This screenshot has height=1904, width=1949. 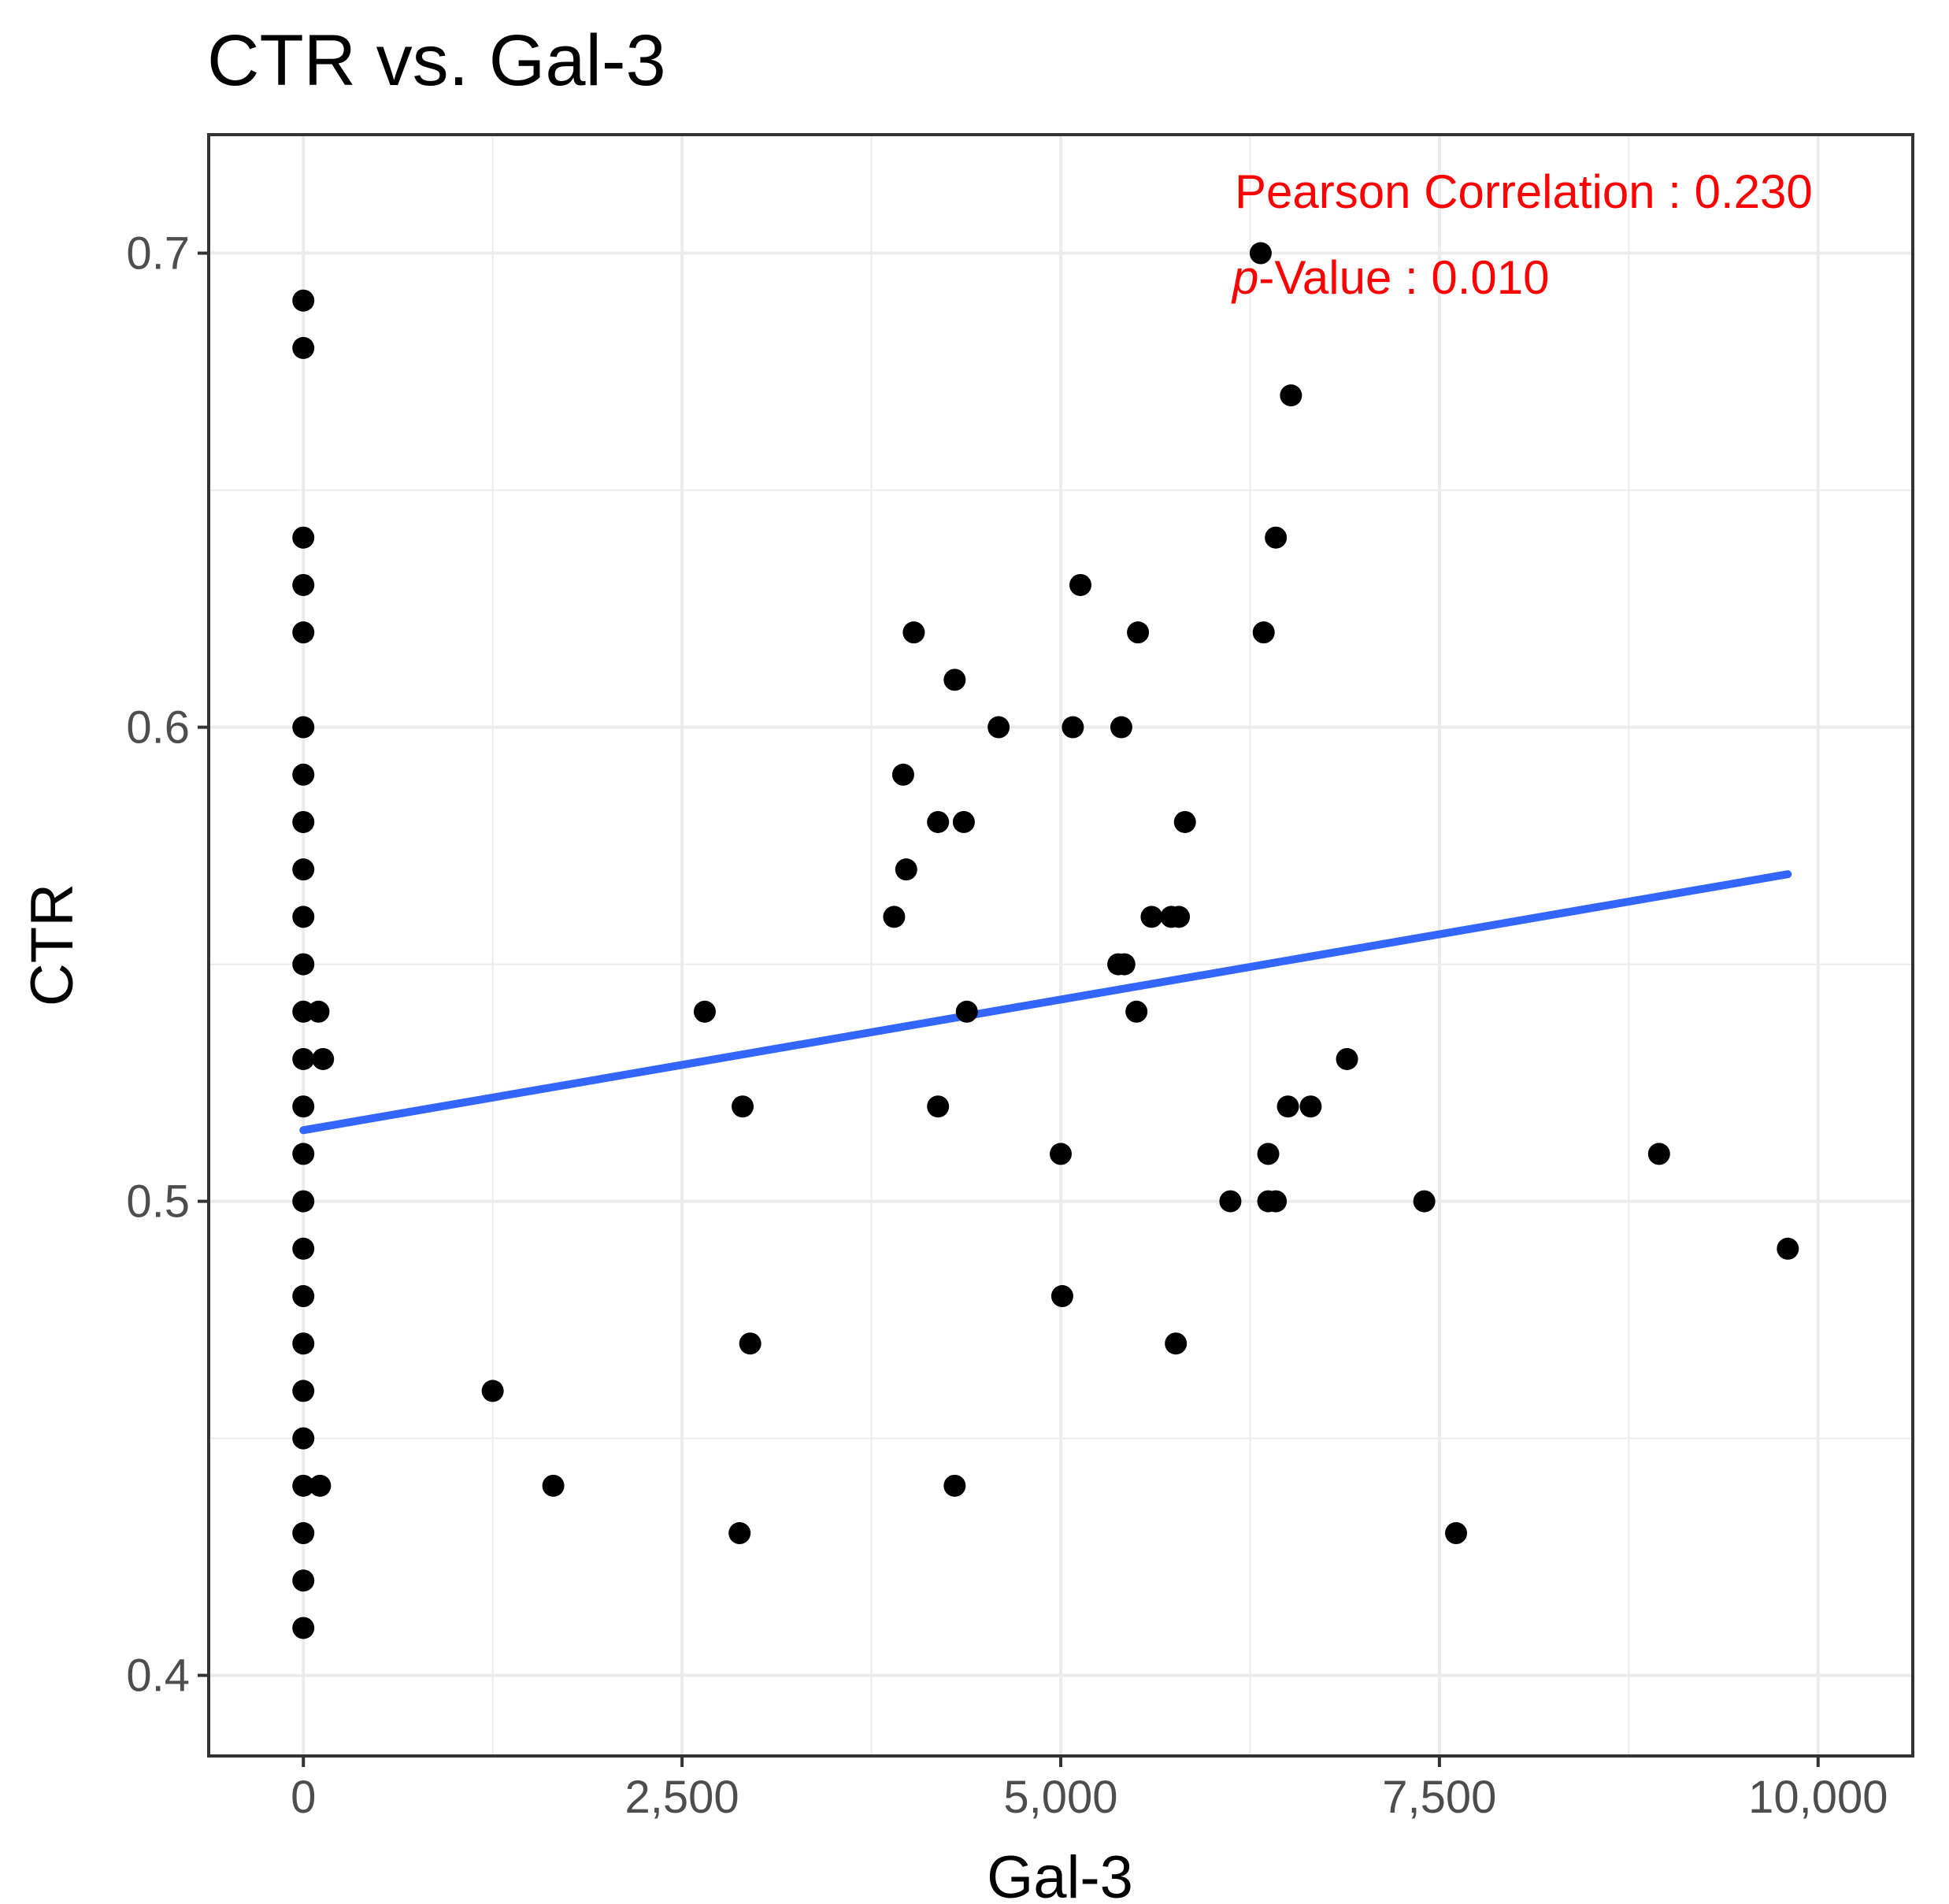 I want to click on x-tick-label: 2,500, so click(x=682, y=1797).